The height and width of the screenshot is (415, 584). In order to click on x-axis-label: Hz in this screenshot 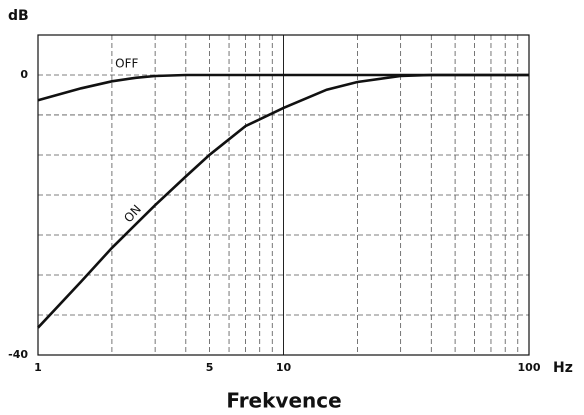, I will do `click(563, 368)`.